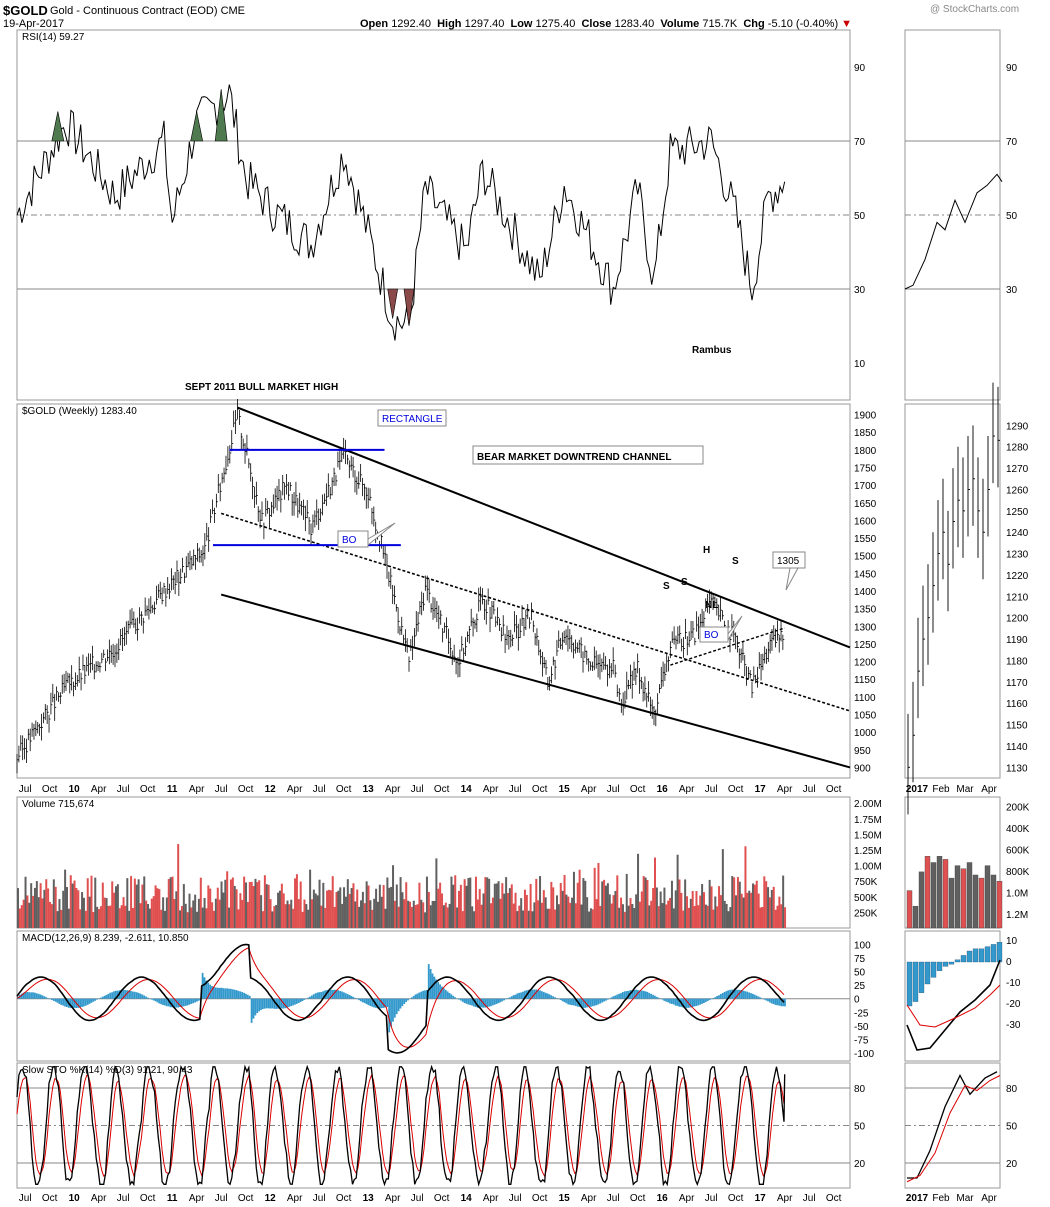 Image resolution: width=1050 pixels, height=1207 pixels. What do you see at coordinates (866, 882) in the screenshot?
I see `volume-tick-label: 750K` at bounding box center [866, 882].